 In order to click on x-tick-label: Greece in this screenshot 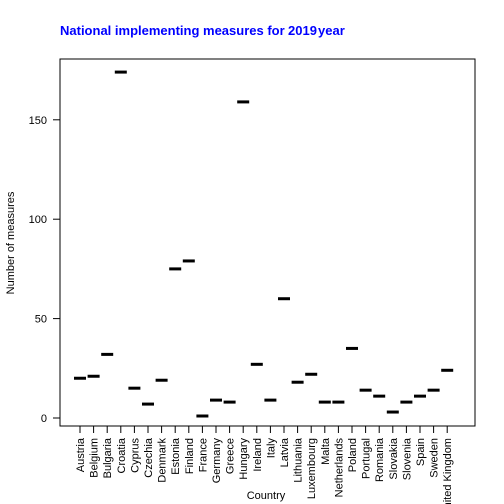, I will do `click(231, 456)`.